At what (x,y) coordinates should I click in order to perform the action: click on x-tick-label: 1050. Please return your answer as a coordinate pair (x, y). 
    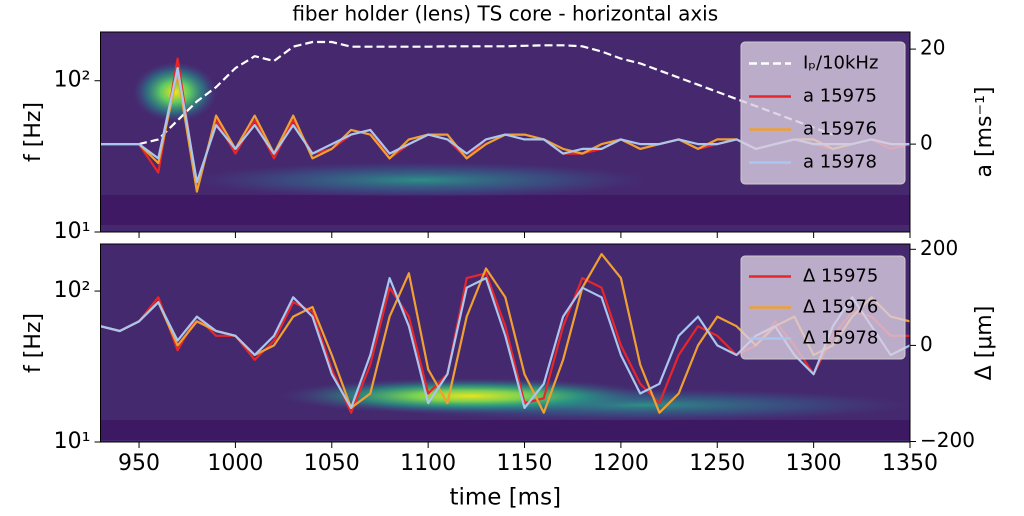
    Looking at the image, I should click on (332, 463).